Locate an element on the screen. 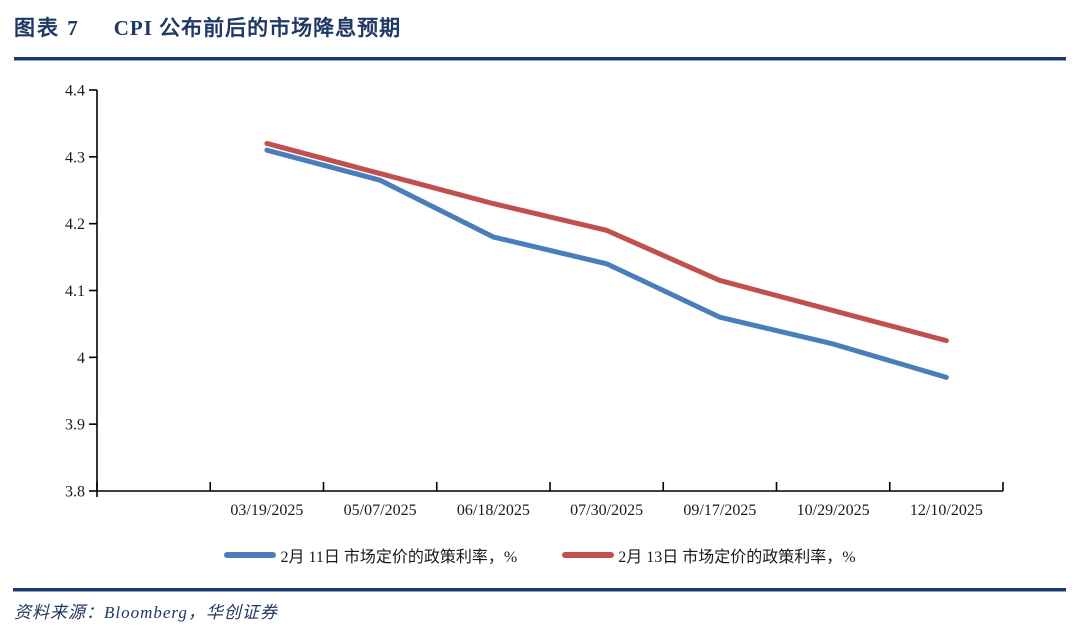  legend-item-0: 2月 11日 市场定价的政策利率，% is located at coordinates (370, 555).